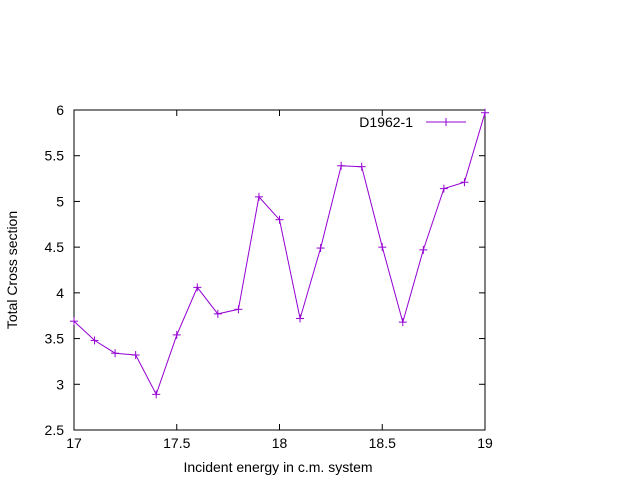  I want to click on x-axis-label: Incident energy in c.m. system, so click(277, 467).